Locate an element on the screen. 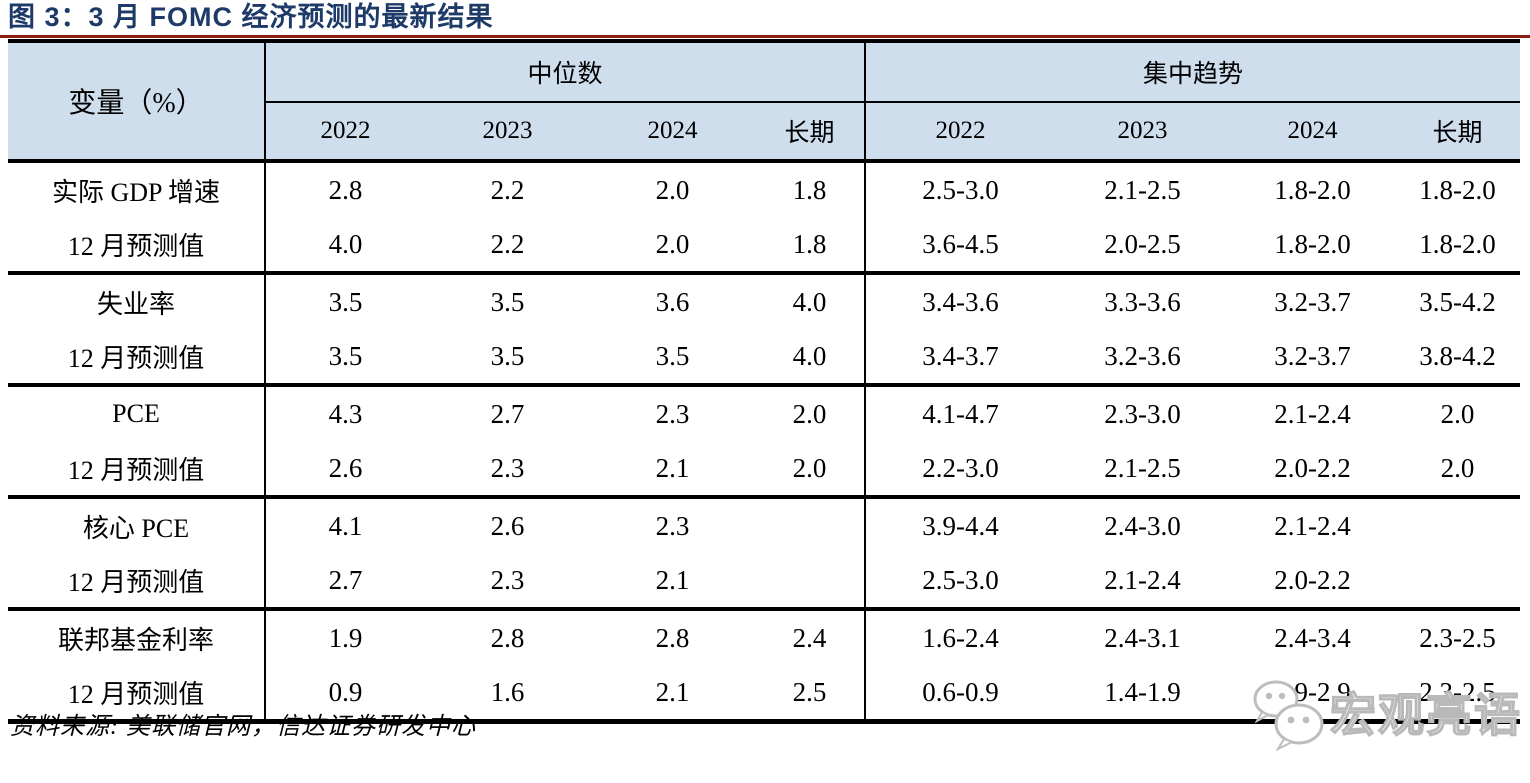 This screenshot has width=1530, height=783. central-tendency-cell: 2.4-3.1 is located at coordinates (1143, 637).